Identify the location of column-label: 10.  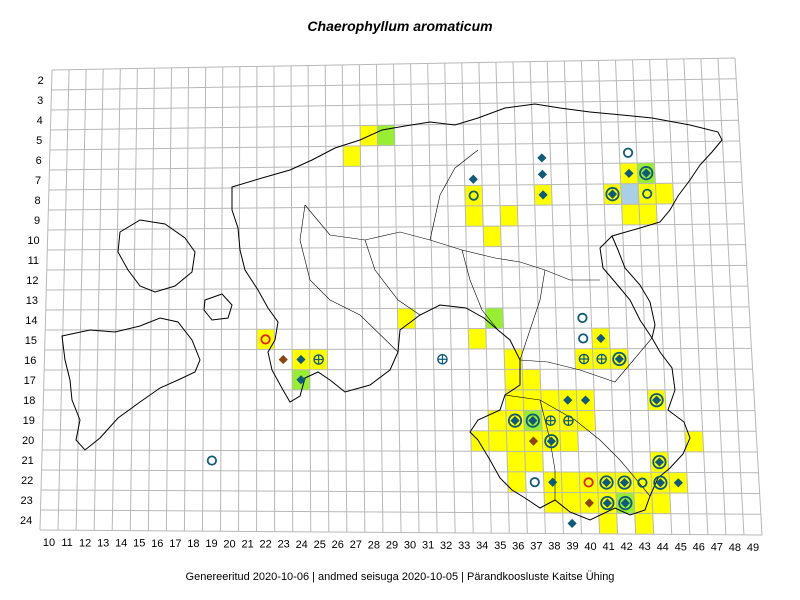
(49, 543).